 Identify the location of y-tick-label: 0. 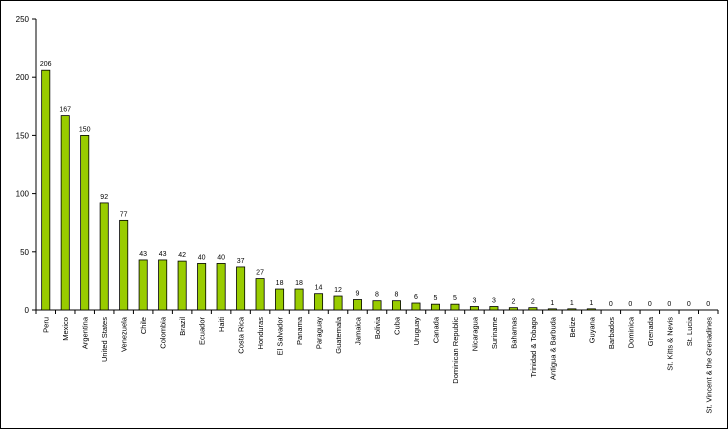
(27, 310).